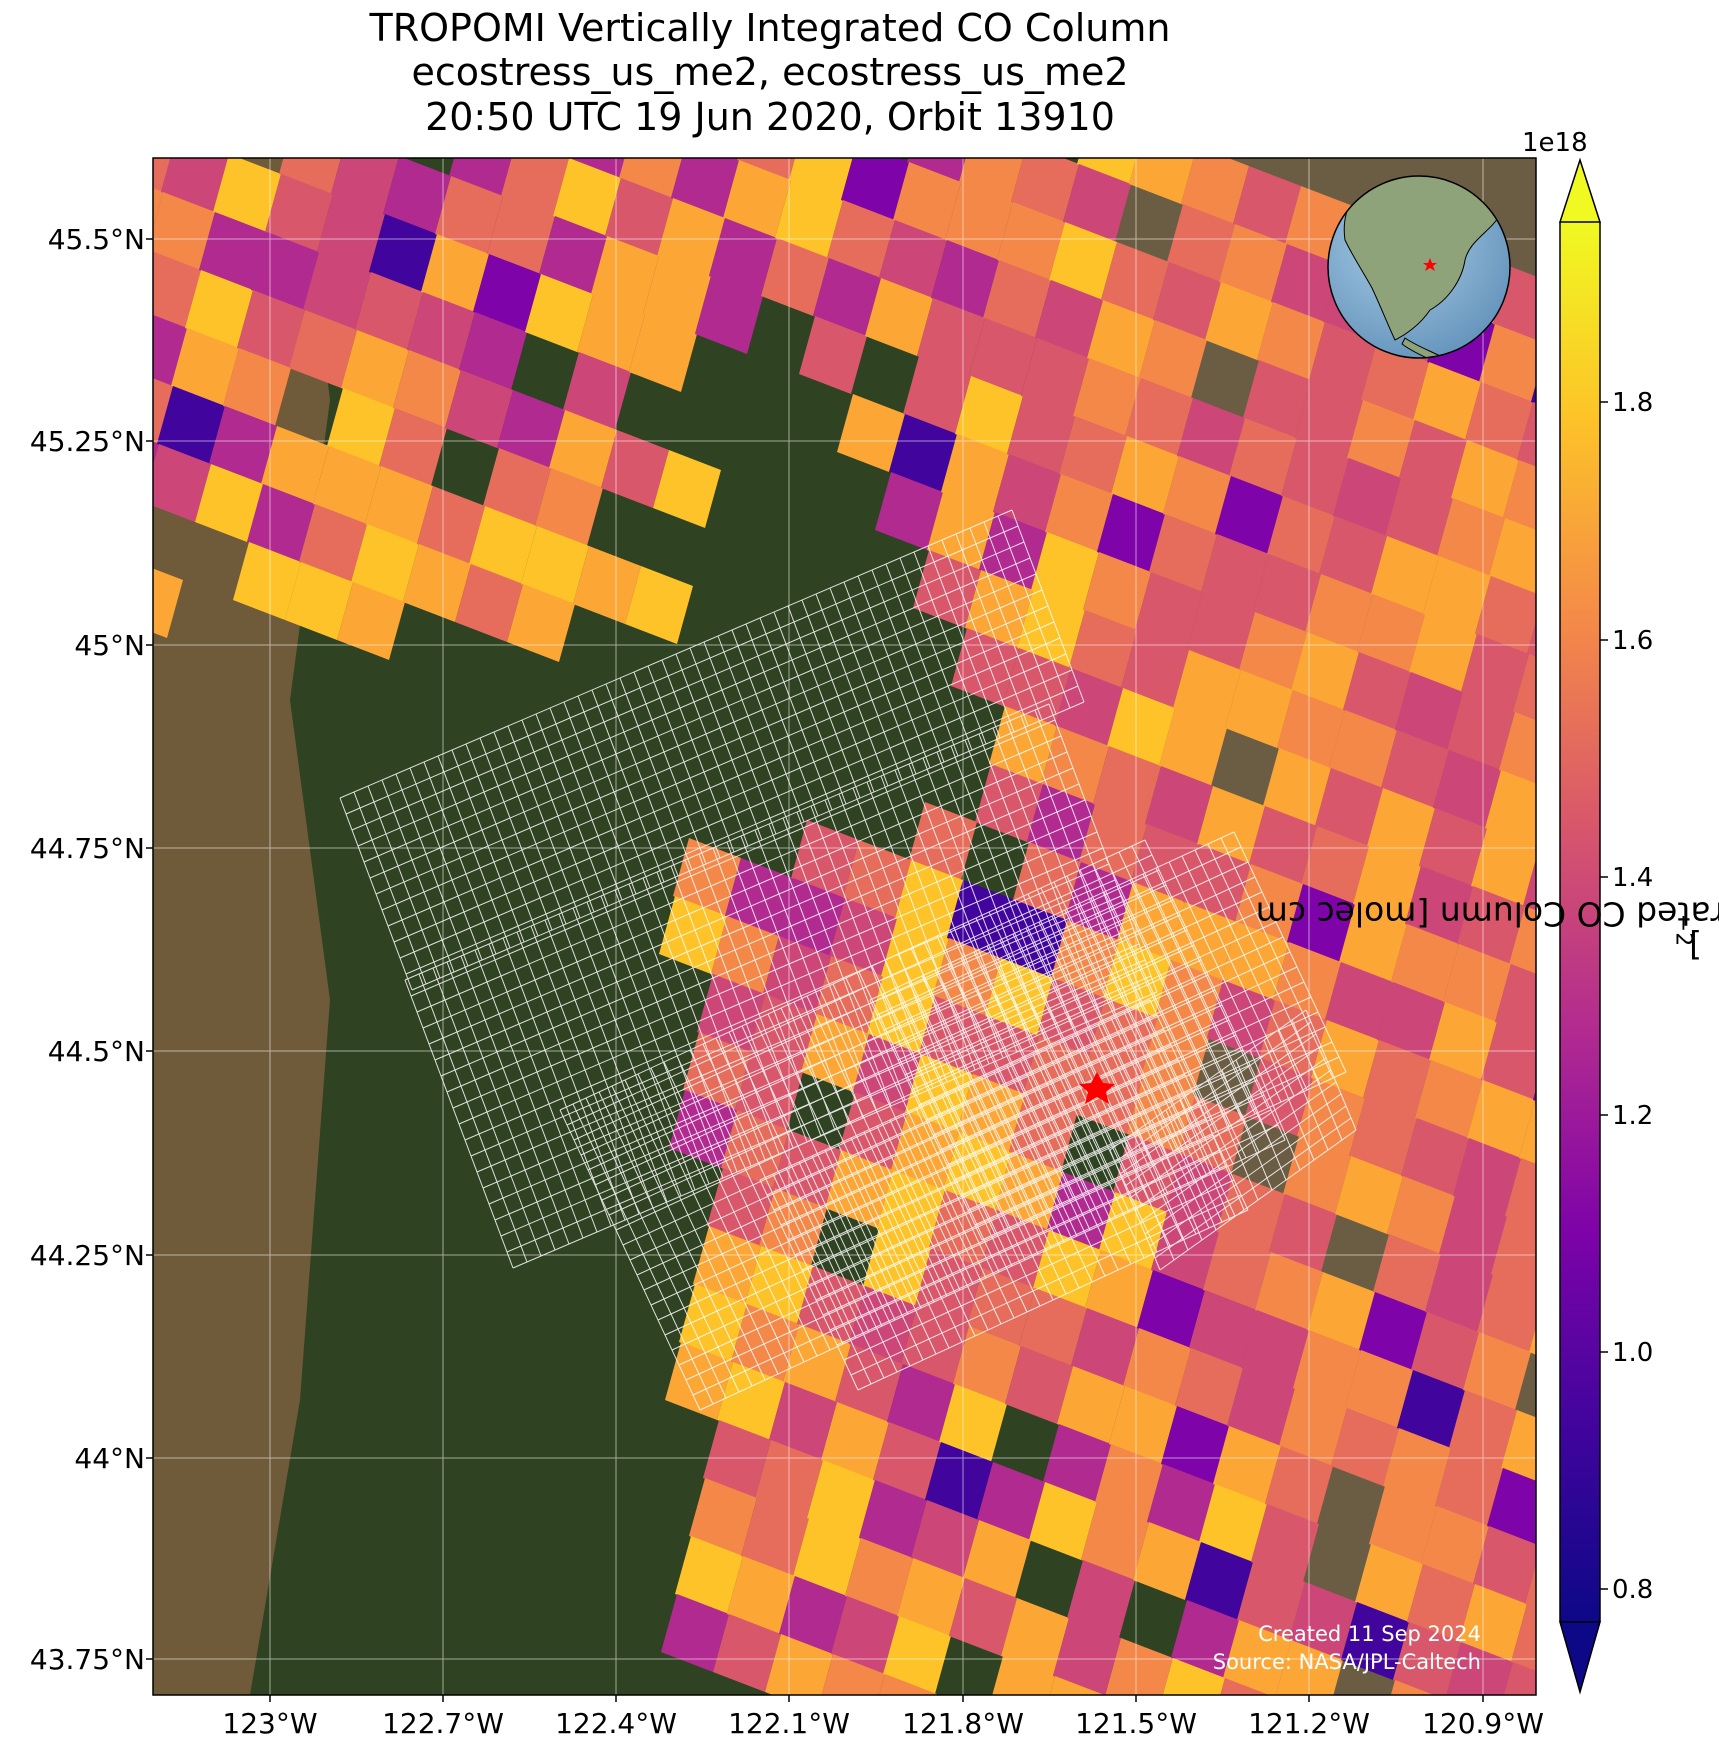  What do you see at coordinates (1695, 946) in the screenshot?
I see `colorbar-label-end: ]` at bounding box center [1695, 946].